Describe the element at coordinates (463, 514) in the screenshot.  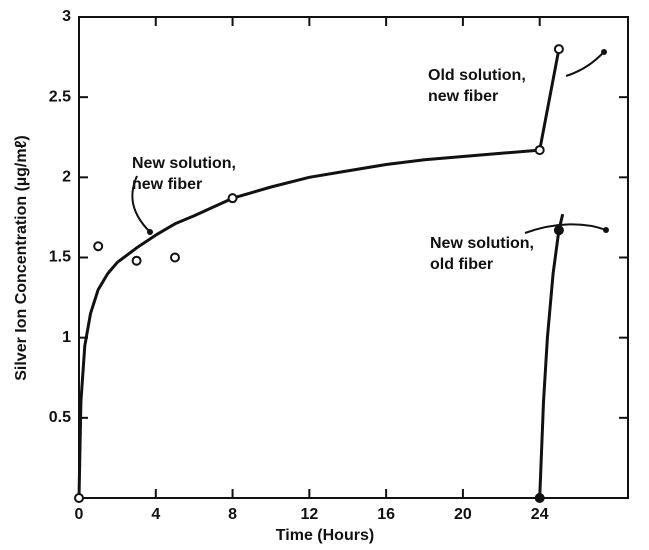
I see `x-tick-label: 20` at that location.